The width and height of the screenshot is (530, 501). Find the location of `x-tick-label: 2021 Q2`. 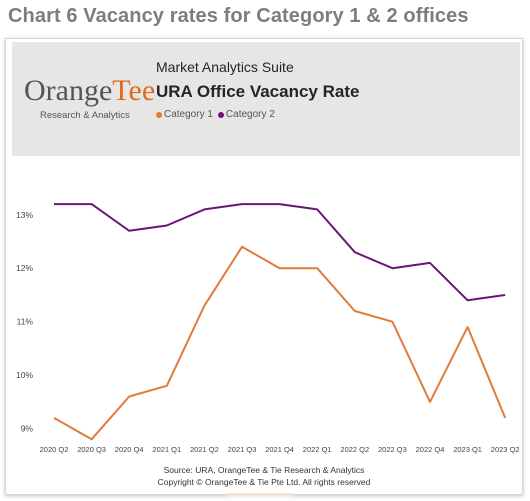

x-tick-label: 2021 Q2 is located at coordinates (204, 449).